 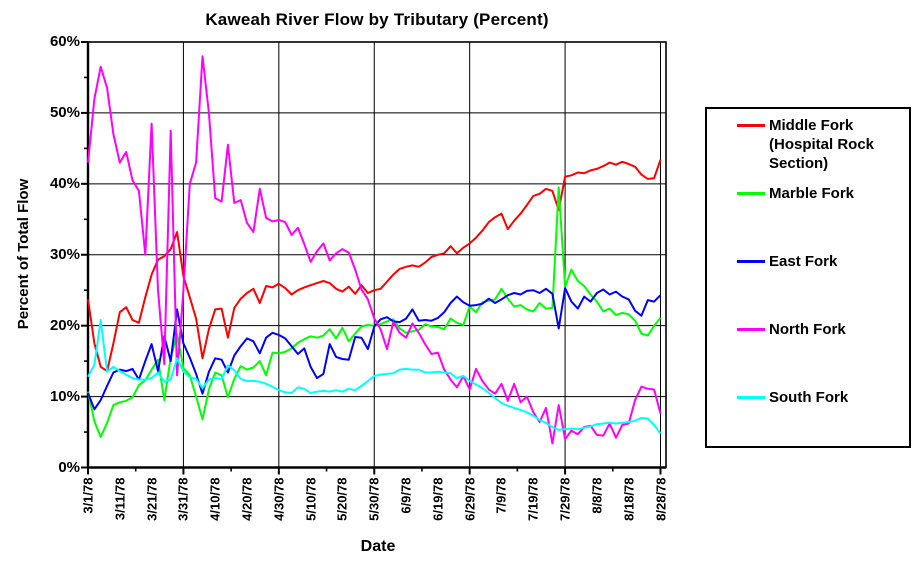 I want to click on y-tick-label: 10%, so click(x=64, y=396).